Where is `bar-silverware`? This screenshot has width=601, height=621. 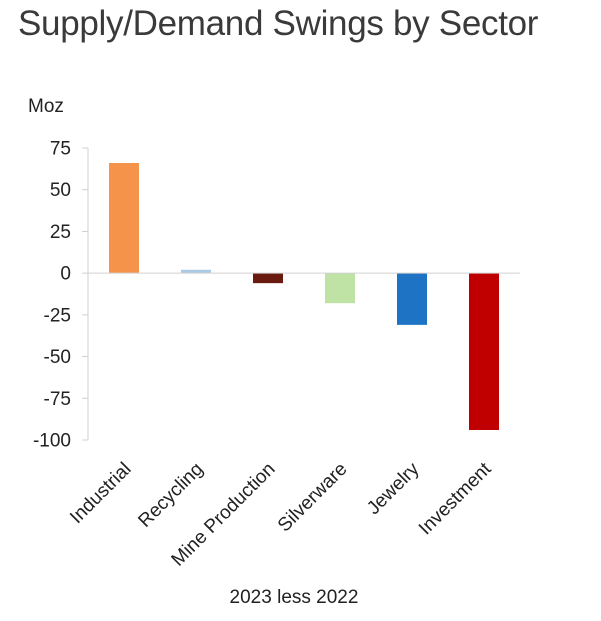
bar-silverware is located at coordinates (340, 288).